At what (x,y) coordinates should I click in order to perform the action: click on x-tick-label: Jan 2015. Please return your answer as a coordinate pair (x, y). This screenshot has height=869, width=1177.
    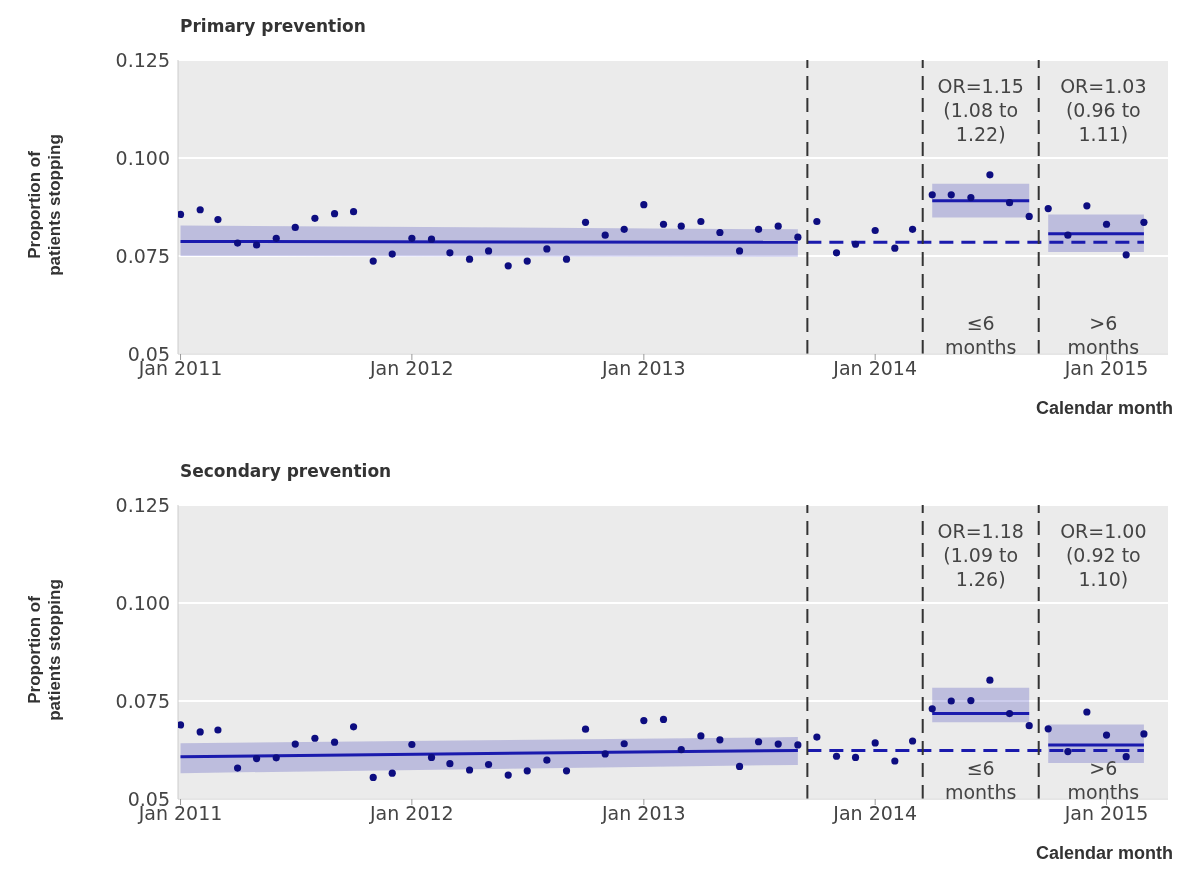
    Looking at the image, I should click on (1106, 368).